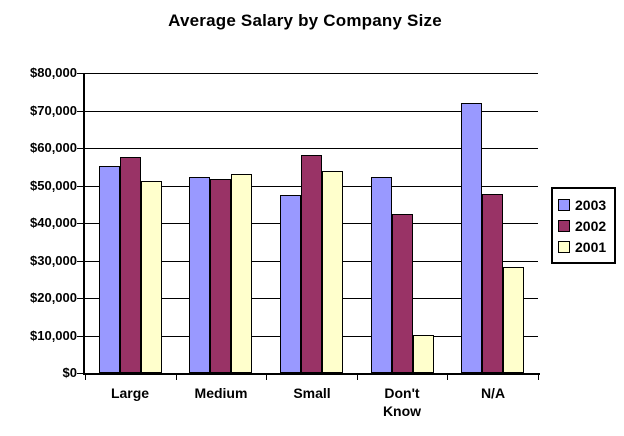 The image size is (624, 436). Describe the element at coordinates (564, 204) in the screenshot. I see `legend-swatch-2003` at that location.